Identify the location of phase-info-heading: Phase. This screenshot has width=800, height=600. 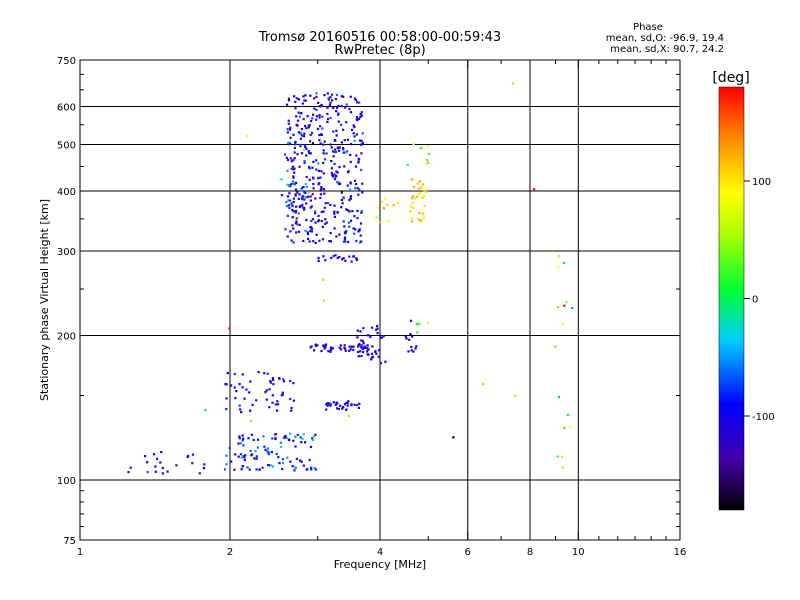
(648, 27).